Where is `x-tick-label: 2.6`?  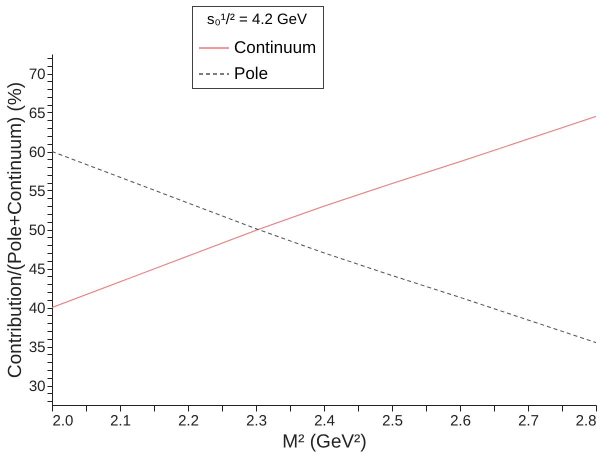
x-tick-label: 2.6 is located at coordinates (460, 421).